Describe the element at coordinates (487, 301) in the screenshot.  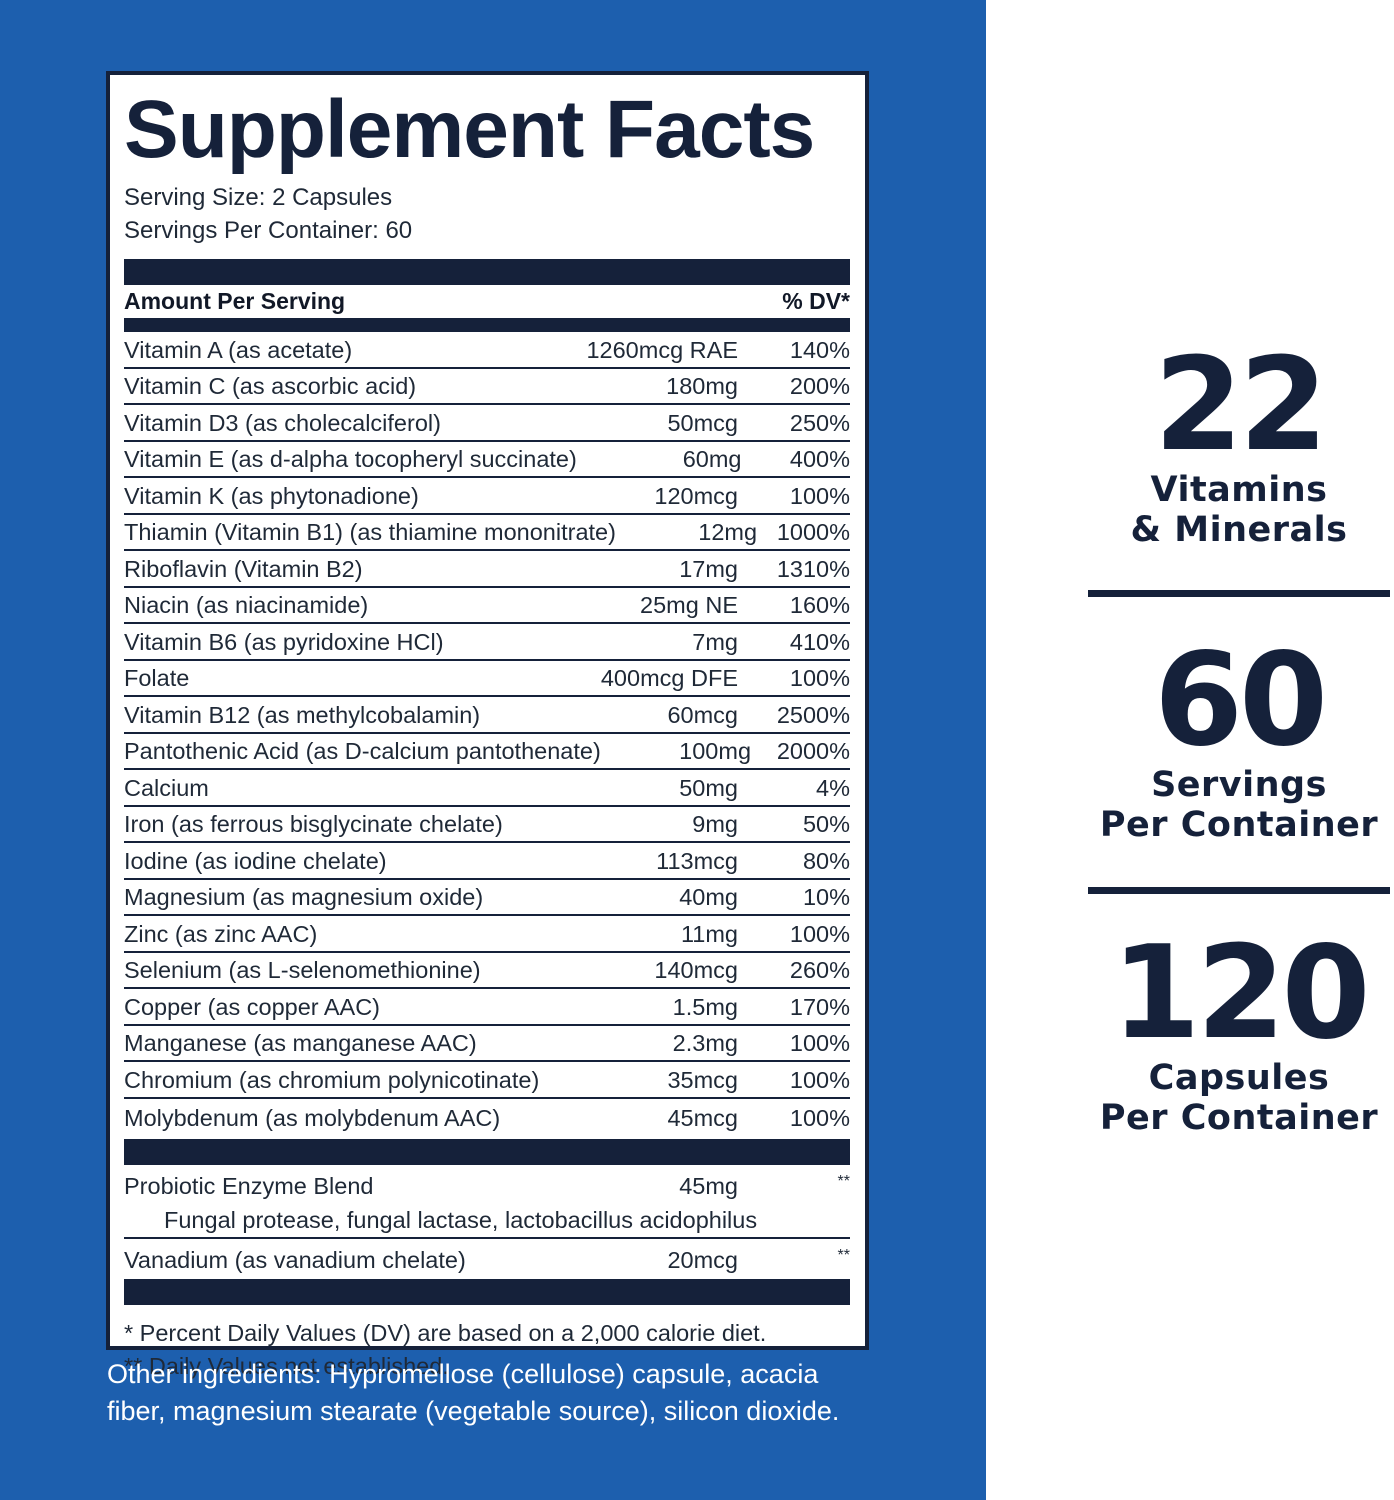
I see `facts-header-row: Amount Per Serving % DV*` at that location.